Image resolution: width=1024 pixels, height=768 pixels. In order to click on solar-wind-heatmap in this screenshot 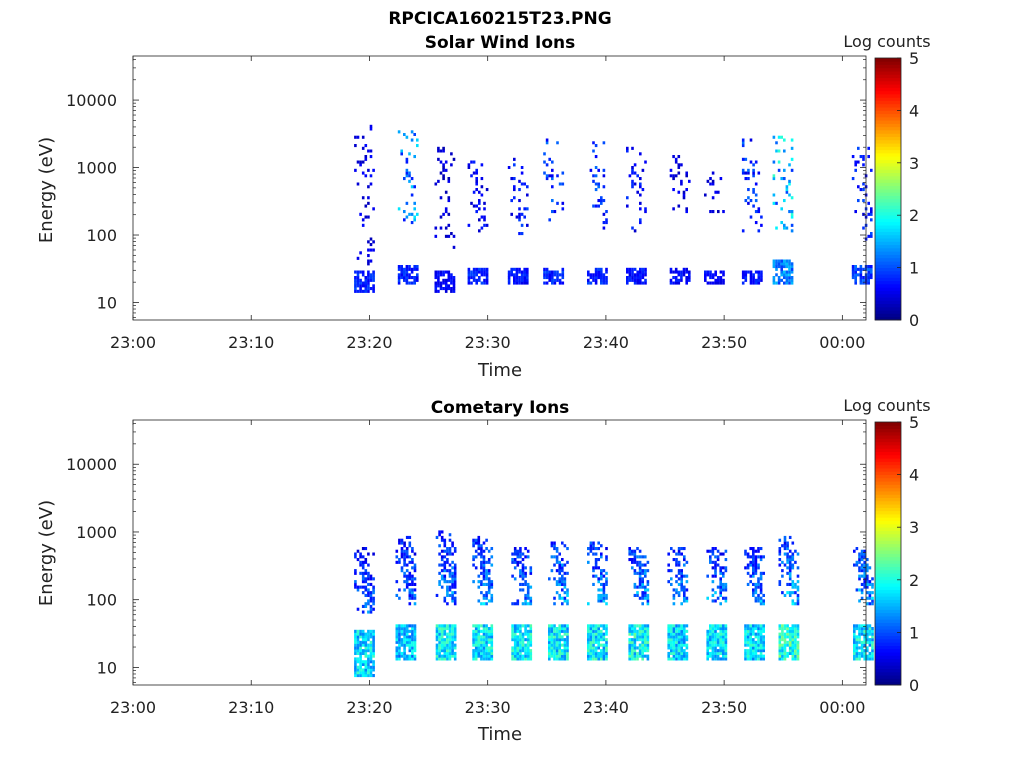, I will do `click(613, 208)`.